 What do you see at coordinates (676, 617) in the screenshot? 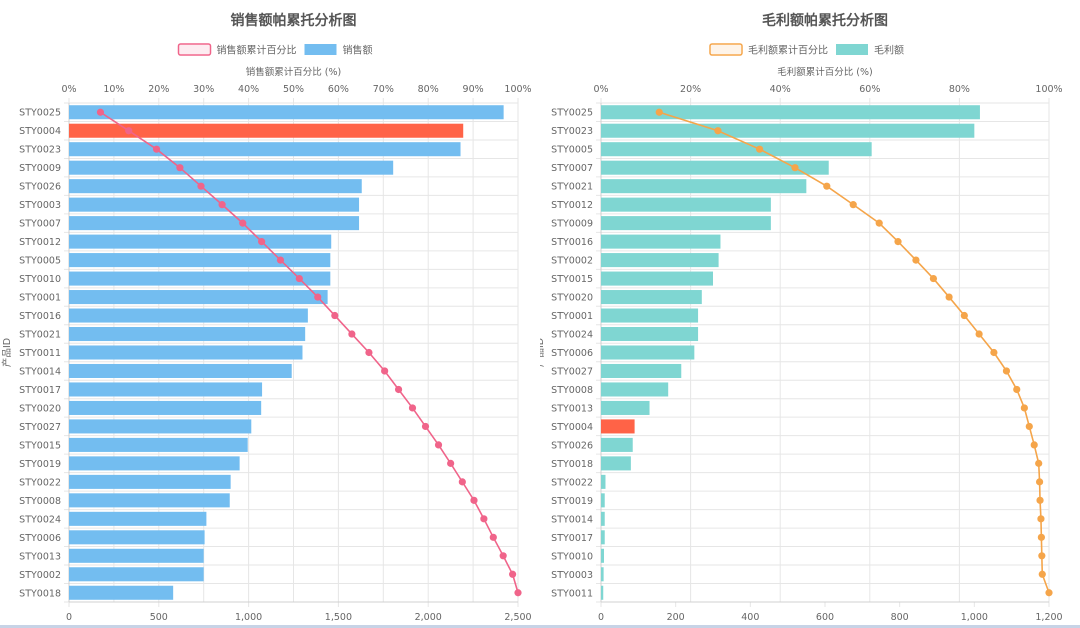
I see `bottom-axis-tick: 200` at bounding box center [676, 617].